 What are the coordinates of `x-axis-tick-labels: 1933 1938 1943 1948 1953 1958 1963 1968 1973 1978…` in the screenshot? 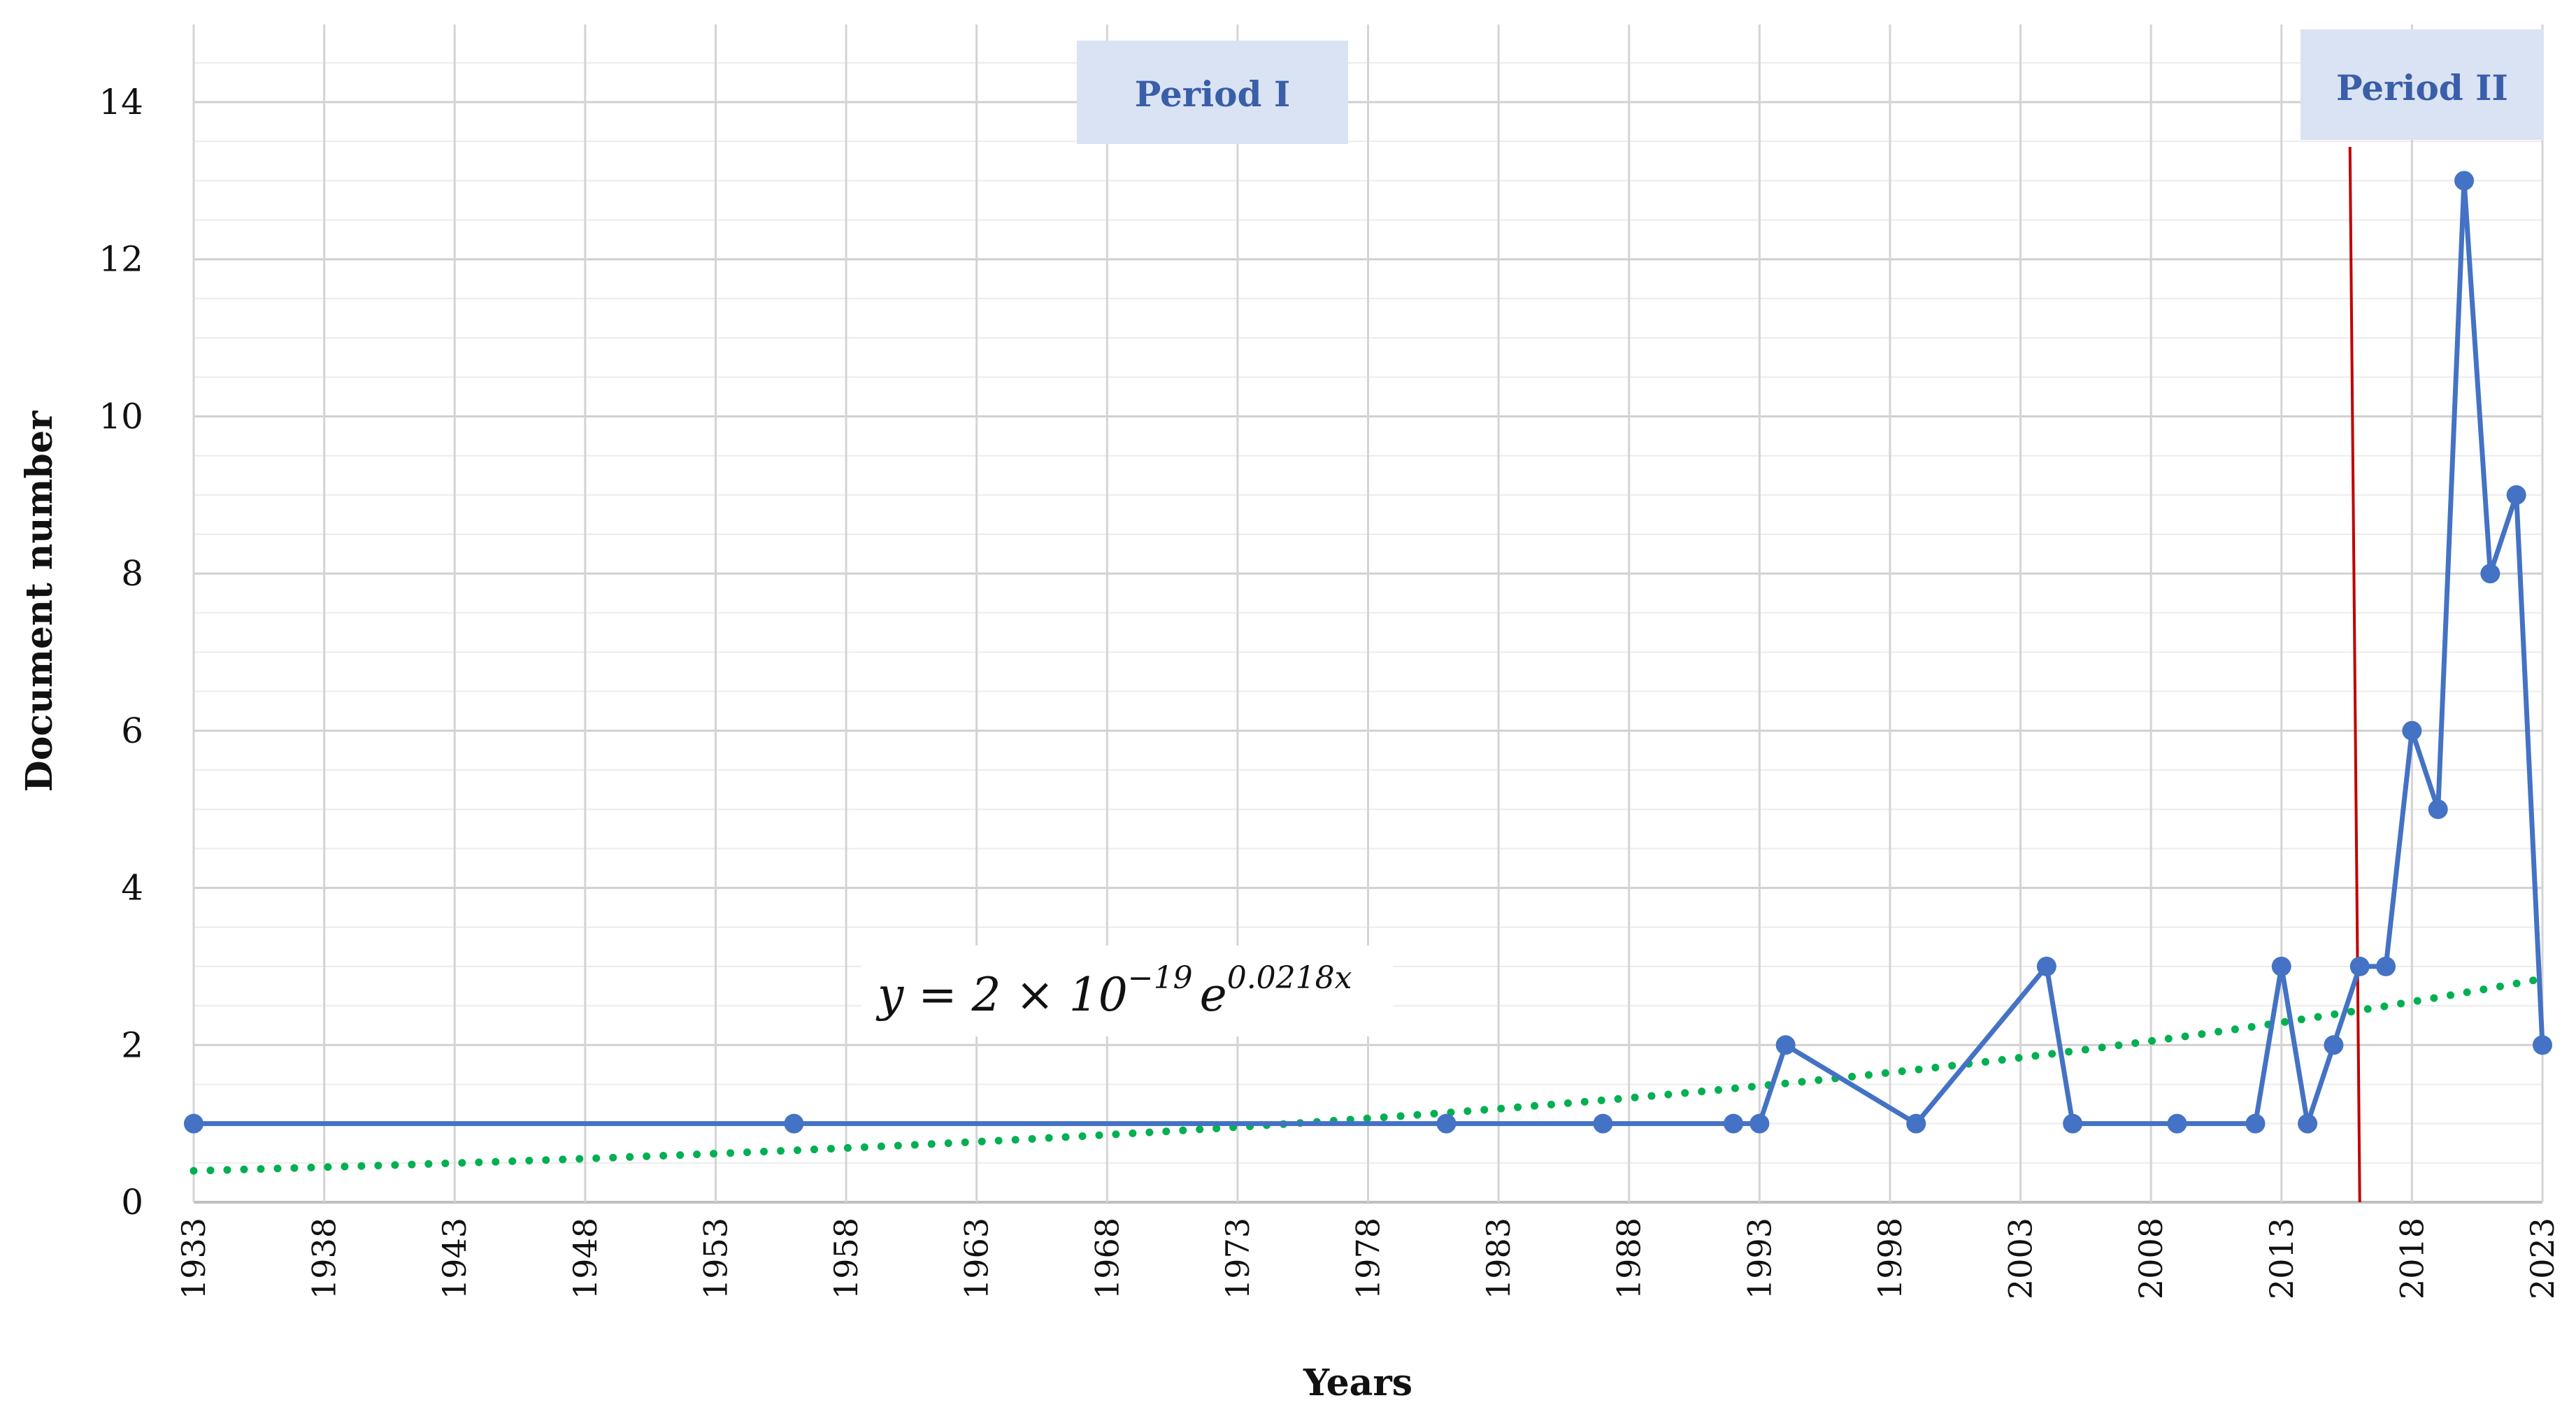 It's located at (1368, 1258).